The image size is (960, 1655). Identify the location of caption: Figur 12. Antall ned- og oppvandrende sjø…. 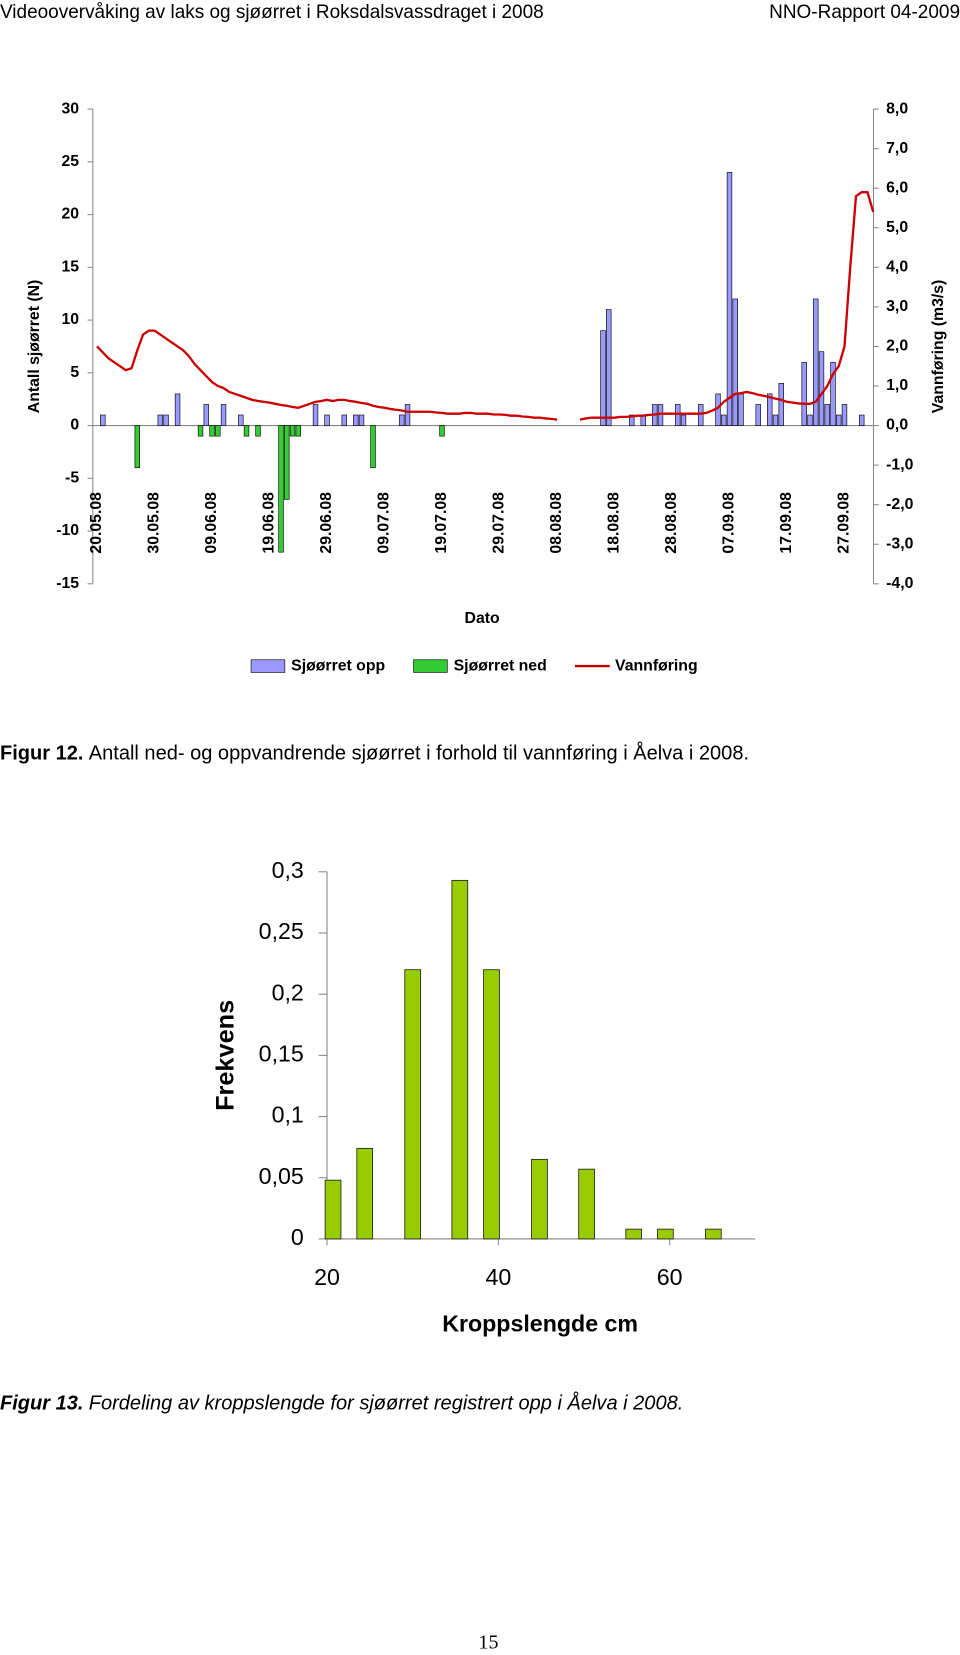
(374, 753).